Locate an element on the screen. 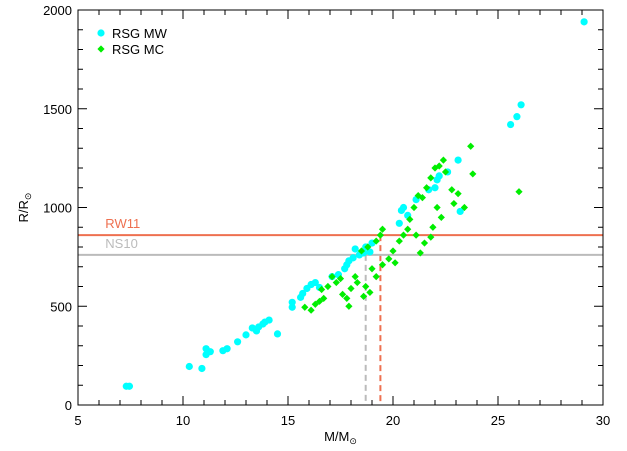 This screenshot has height=451, width=627. legend-label-rsg-mc: RSG MC is located at coordinates (138, 49).